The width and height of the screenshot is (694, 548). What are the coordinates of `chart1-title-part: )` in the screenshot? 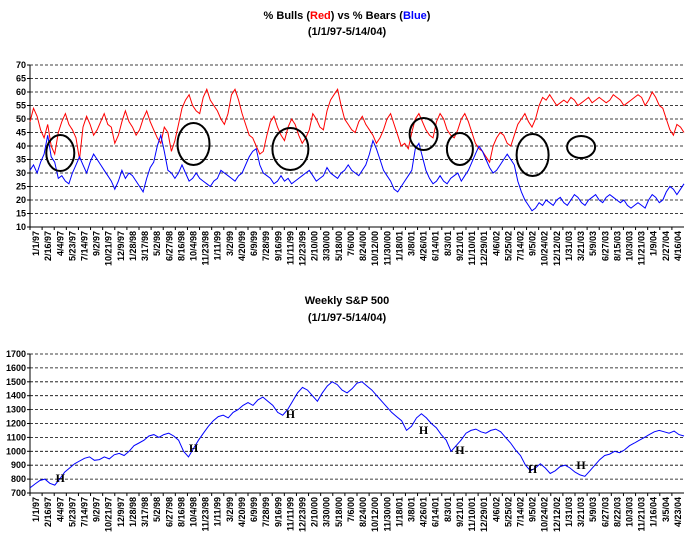 It's located at (429, 16).